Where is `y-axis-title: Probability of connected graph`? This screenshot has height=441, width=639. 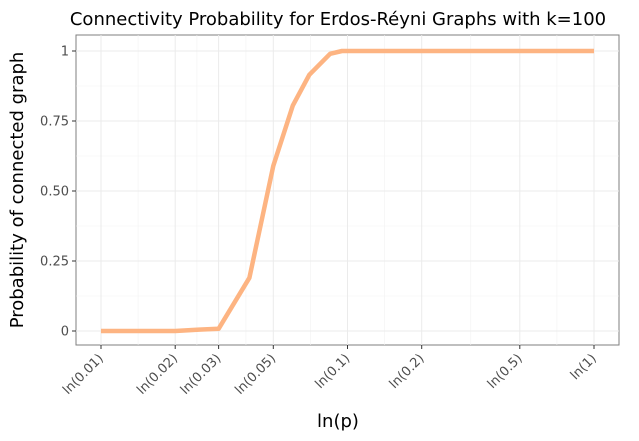
y-axis-title: Probability of connected graph is located at coordinates (17, 190).